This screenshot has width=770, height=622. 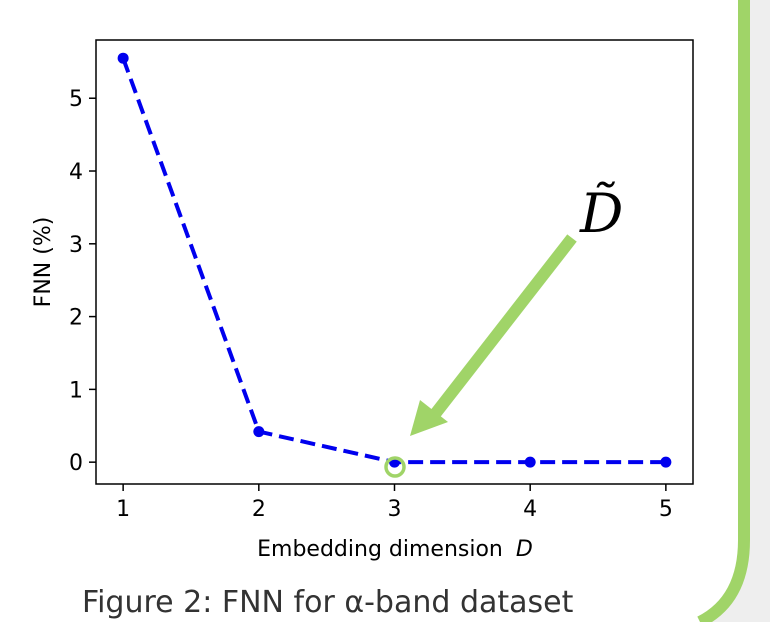 I want to click on x-tick-label: 1, so click(x=123, y=509).